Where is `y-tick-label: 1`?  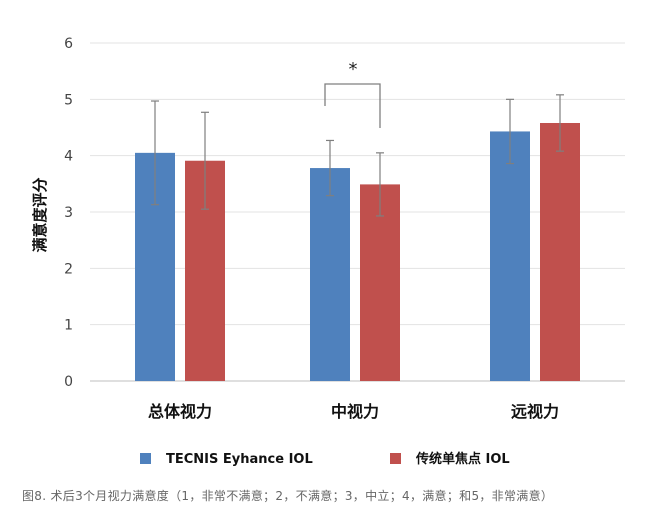 y-tick-label: 1 is located at coordinates (68, 326).